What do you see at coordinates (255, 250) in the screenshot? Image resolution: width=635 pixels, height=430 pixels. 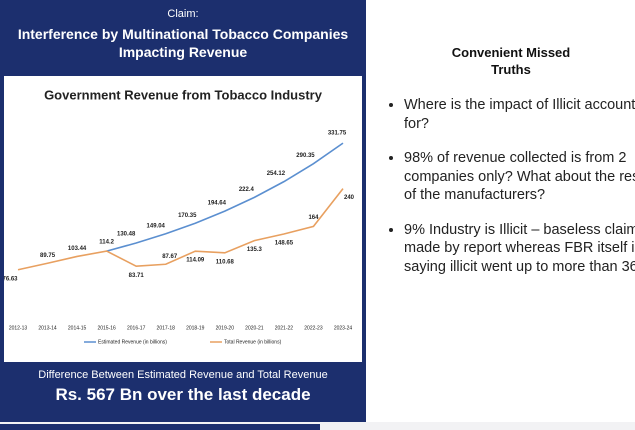 I see `data-label: 135.3` at bounding box center [255, 250].